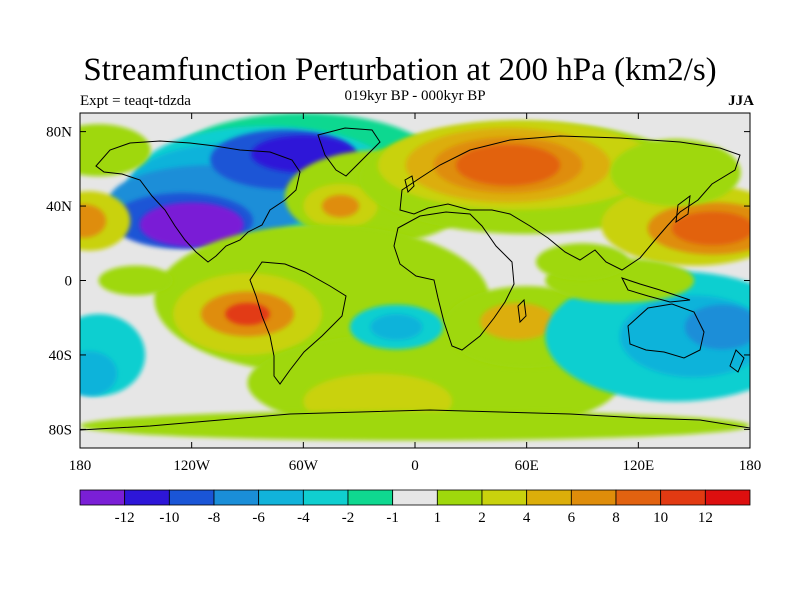 This screenshot has height=600, width=800. What do you see at coordinates (135, 101) in the screenshot?
I see `experiment-label: Expt = teaqt-tdzda` at bounding box center [135, 101].